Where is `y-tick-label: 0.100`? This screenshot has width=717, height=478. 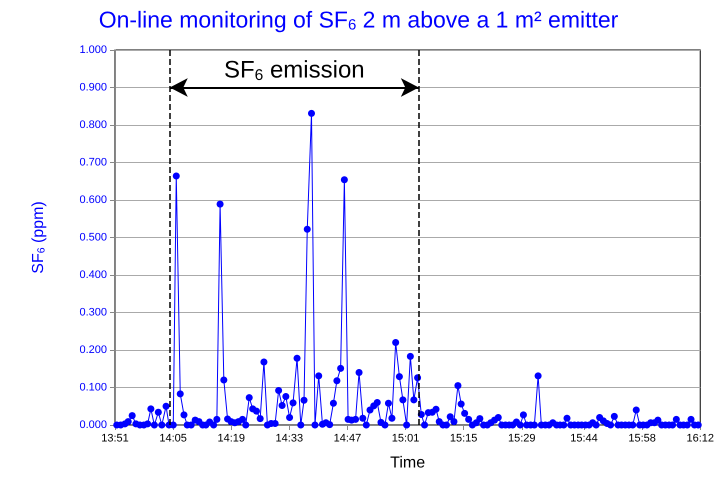
y-tick-label: 0.100 is located at coordinates (93, 388).